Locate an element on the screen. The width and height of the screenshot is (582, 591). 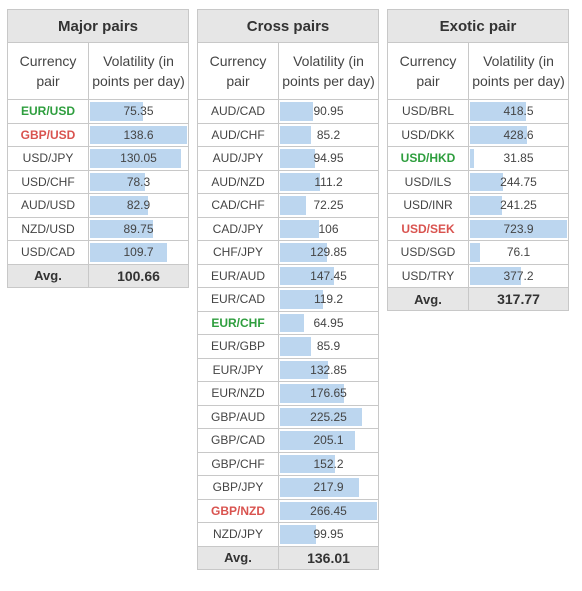
currency-pair: USD/BRL is located at coordinates (428, 111).